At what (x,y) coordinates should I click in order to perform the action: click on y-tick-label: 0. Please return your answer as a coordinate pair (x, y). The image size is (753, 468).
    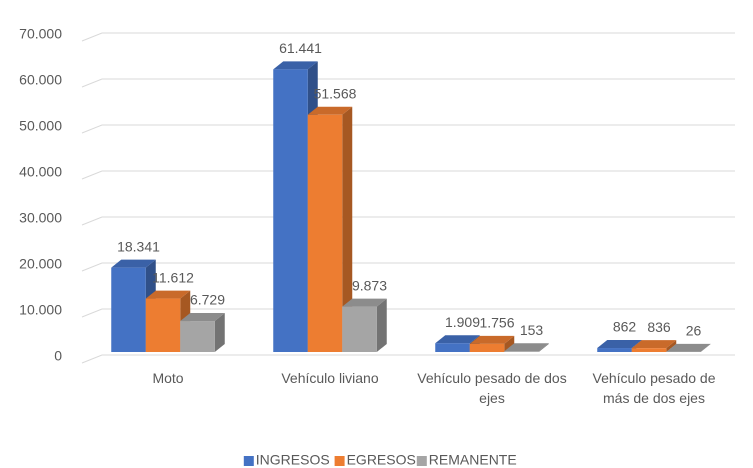
    Looking at the image, I should click on (58, 356).